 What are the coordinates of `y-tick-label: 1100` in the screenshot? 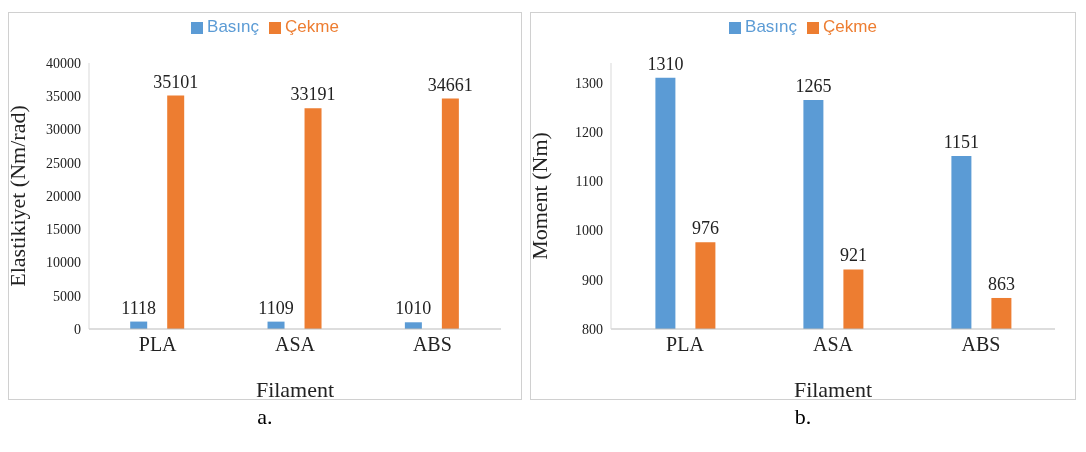 It's located at (589, 182).